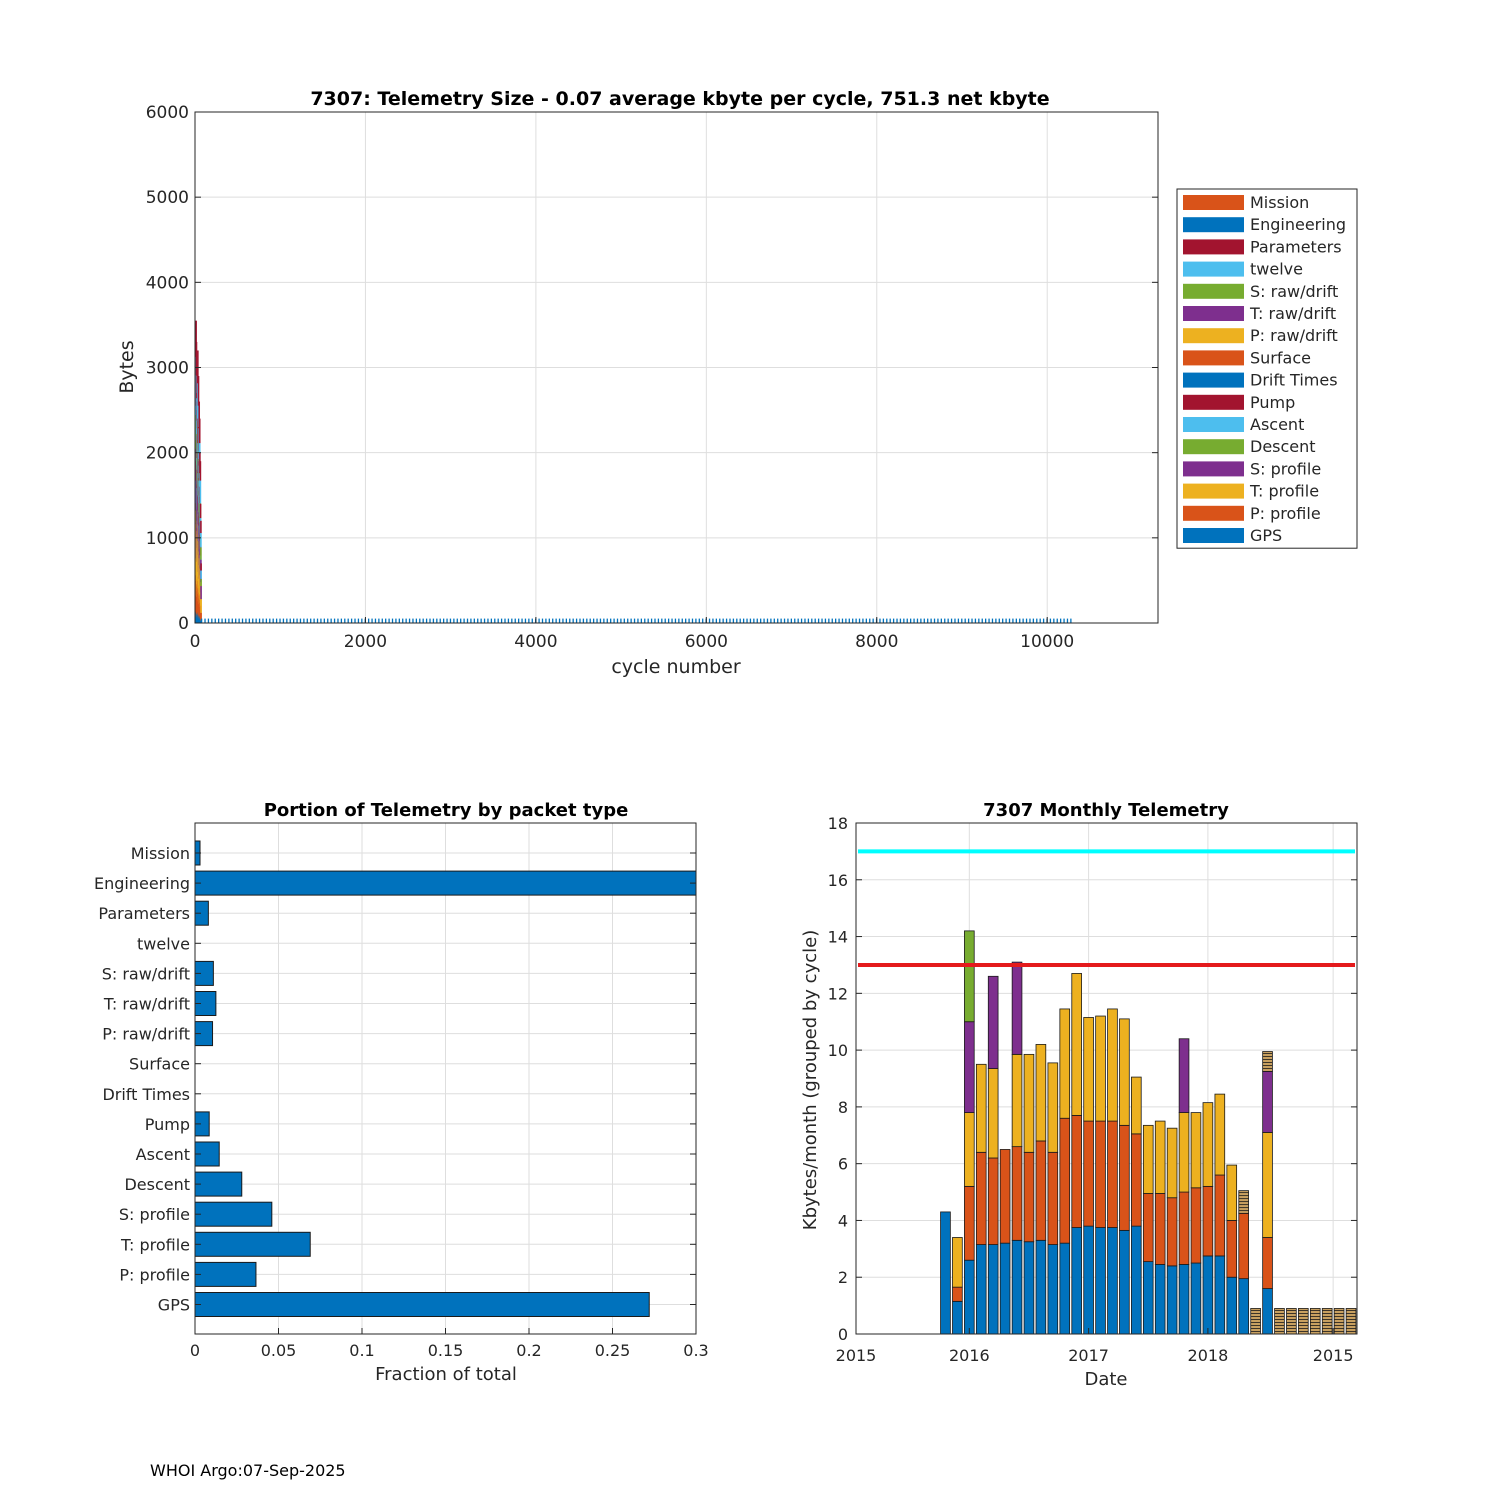 The width and height of the screenshot is (1500, 1500). Describe the element at coordinates (445, 1078) in the screenshot. I see `portion-bars` at that location.